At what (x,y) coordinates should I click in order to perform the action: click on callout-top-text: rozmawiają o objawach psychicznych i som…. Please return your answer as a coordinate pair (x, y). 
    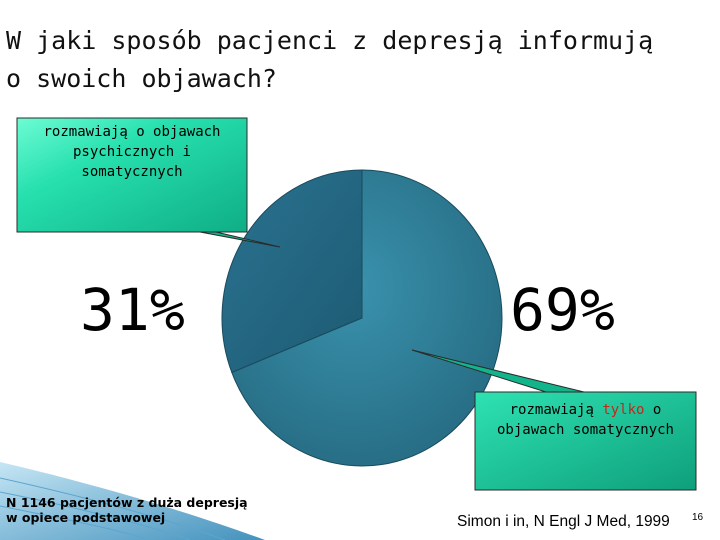
    Looking at the image, I should click on (132, 152).